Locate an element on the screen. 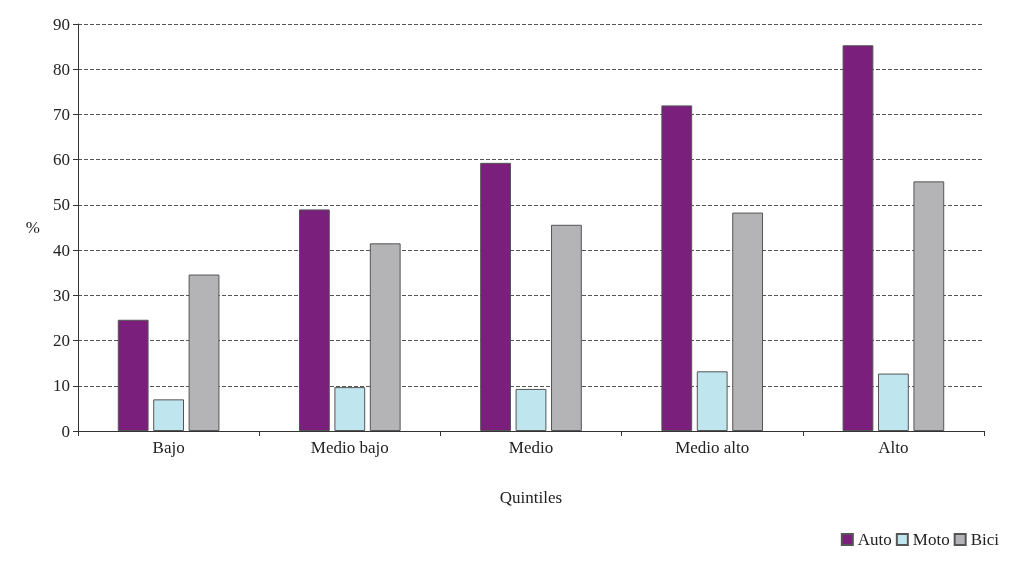 Image resolution: width=1014 pixels, height=561 pixels. x-tick-label: Medio bajo is located at coordinates (349, 447).